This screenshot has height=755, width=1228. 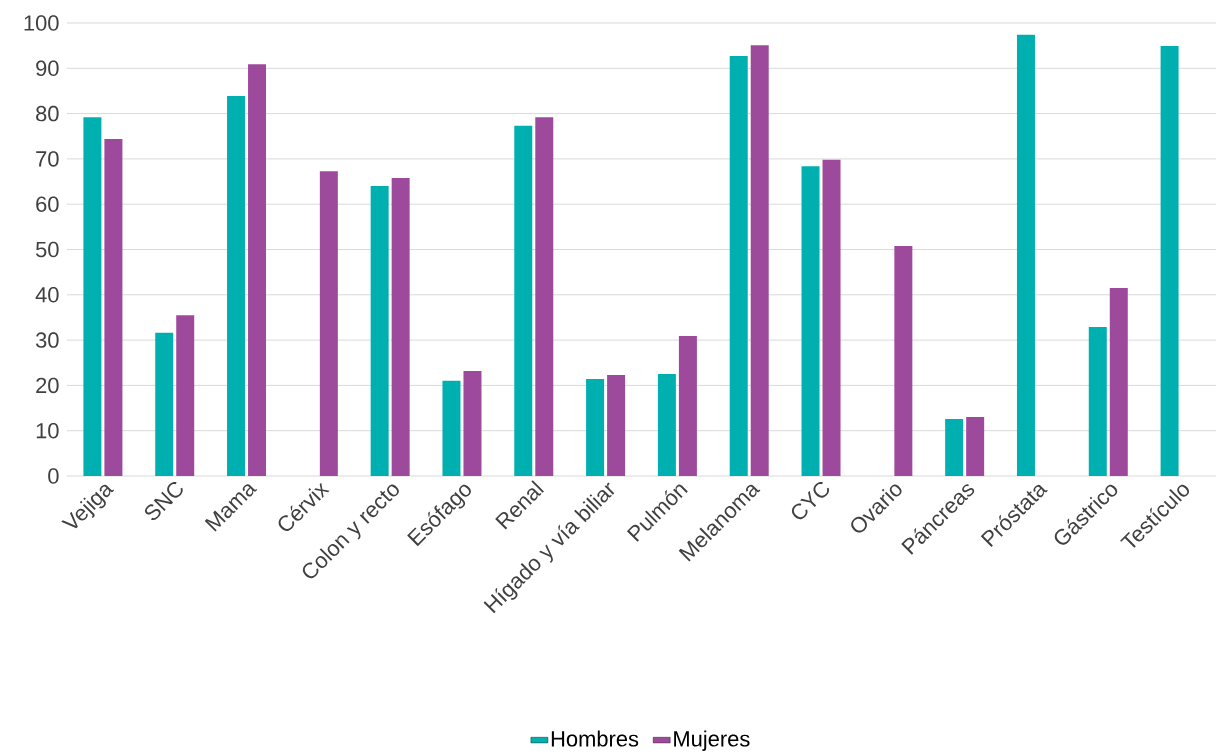 What do you see at coordinates (712, 740) in the screenshot?
I see `legend-label: Mujeres` at bounding box center [712, 740].